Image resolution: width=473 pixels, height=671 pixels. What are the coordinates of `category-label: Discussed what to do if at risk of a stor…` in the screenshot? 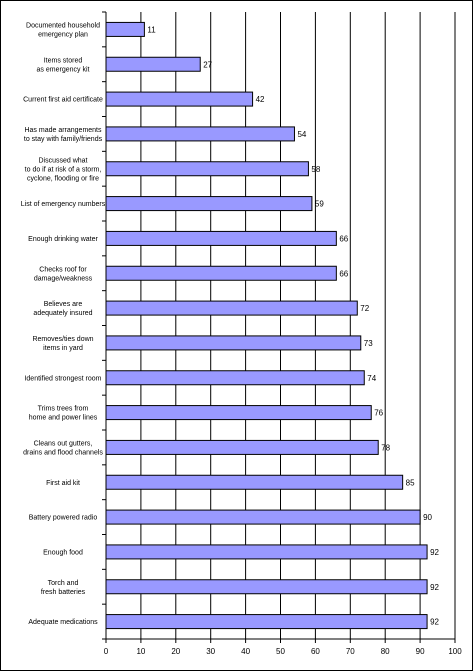 It's located at (63, 169).